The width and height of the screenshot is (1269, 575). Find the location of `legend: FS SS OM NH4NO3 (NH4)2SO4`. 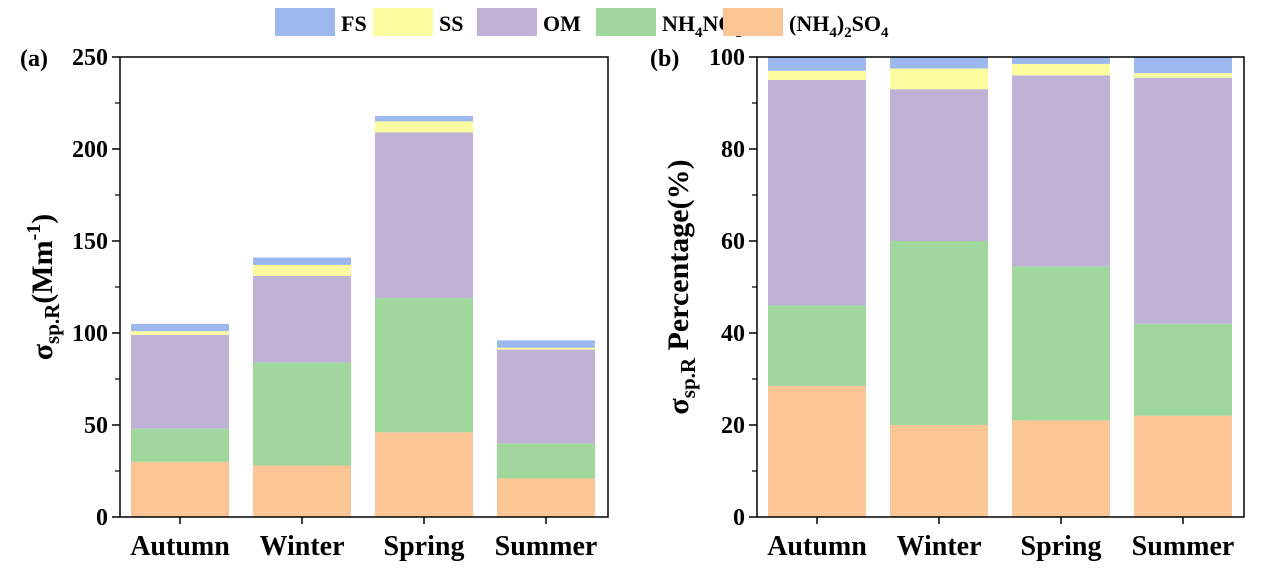

legend: FS SS OM NH4NO3 (NH4)2SO4 is located at coordinates (582, 24).